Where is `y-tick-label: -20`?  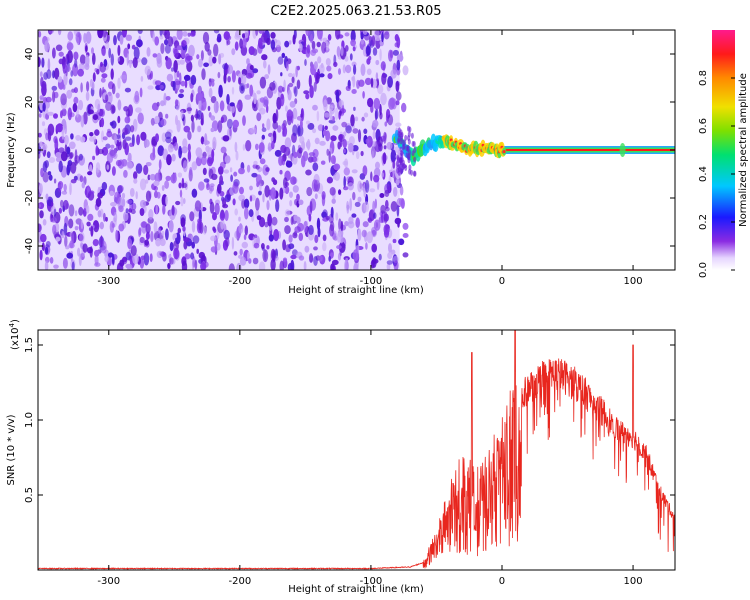
y-tick-label: -20 is located at coordinates (29, 198).